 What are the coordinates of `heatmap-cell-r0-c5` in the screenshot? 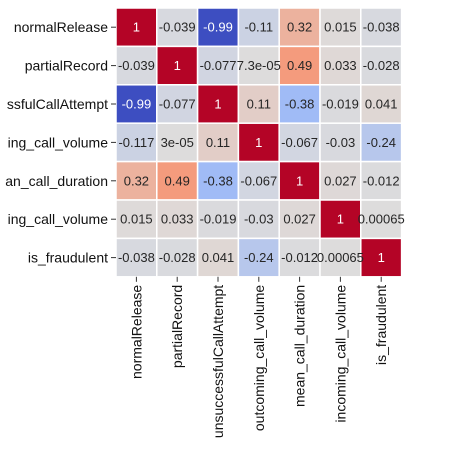 It's located at (340, 27).